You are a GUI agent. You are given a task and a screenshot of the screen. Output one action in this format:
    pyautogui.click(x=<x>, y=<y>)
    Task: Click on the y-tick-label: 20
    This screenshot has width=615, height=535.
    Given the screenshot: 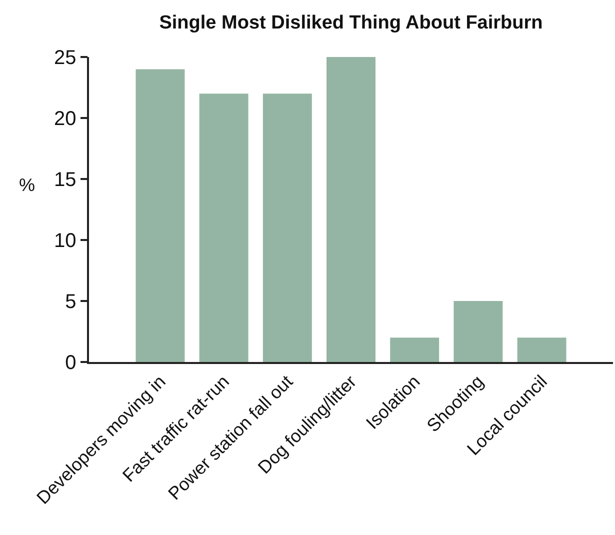 What is the action you would take?
    pyautogui.click(x=65, y=119)
    